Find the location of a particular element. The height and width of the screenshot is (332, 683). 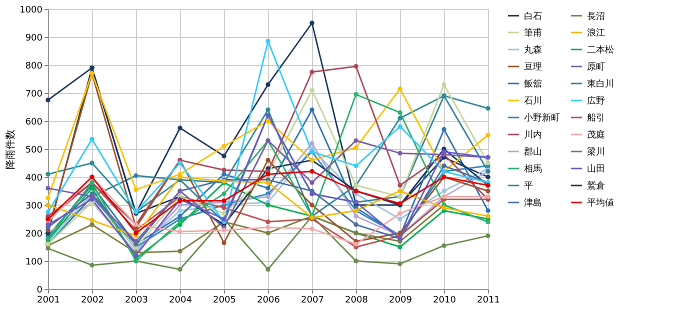

x-tick-label: 2005 is located at coordinates (224, 301).